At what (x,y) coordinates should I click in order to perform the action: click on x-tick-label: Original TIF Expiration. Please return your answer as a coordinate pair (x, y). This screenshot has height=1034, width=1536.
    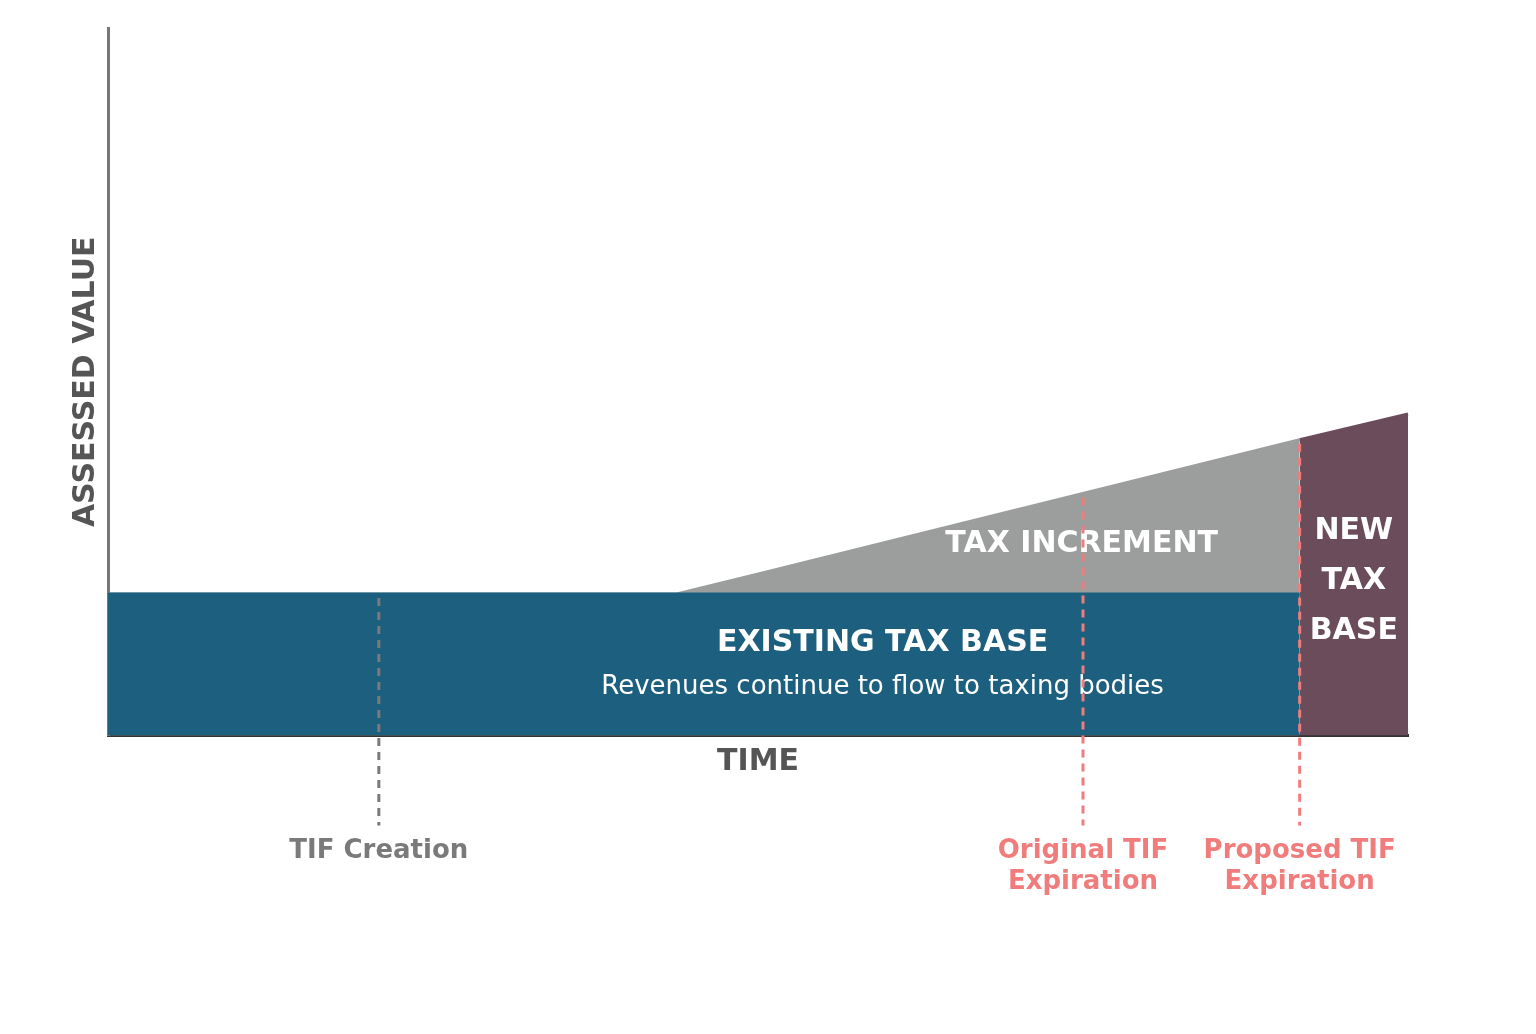
    Looking at the image, I should click on (1083, 864).